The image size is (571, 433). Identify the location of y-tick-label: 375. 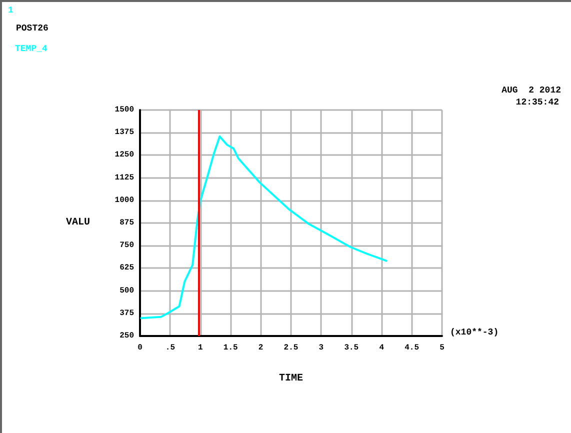
(127, 313).